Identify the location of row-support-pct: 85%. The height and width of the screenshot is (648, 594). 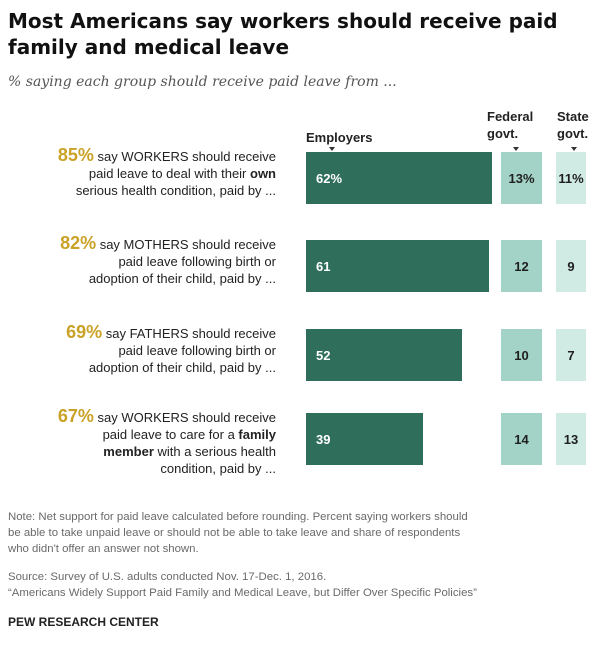
(76, 155).